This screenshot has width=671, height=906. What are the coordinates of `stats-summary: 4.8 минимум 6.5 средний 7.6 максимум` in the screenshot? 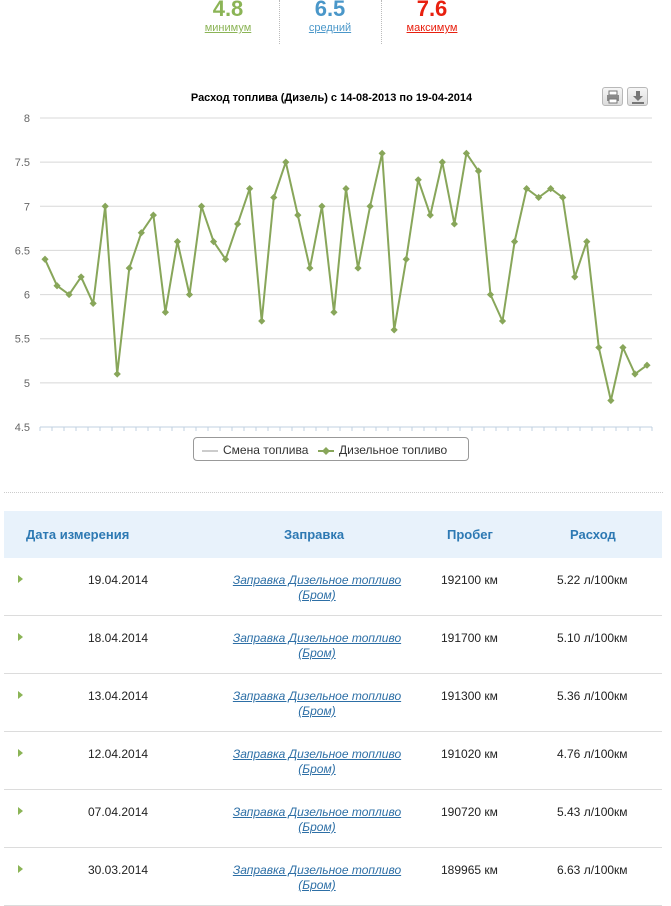 It's located at (335, 23).